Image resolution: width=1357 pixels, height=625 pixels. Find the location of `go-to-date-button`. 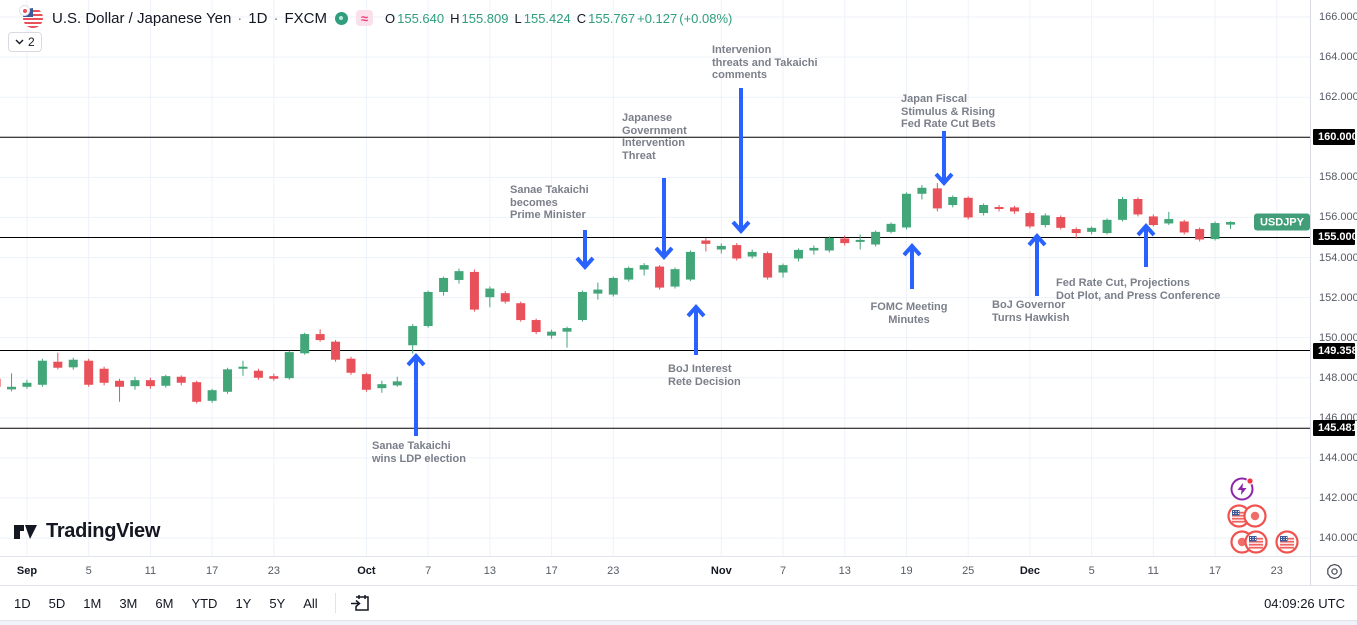

go-to-date-button is located at coordinates (360, 603).